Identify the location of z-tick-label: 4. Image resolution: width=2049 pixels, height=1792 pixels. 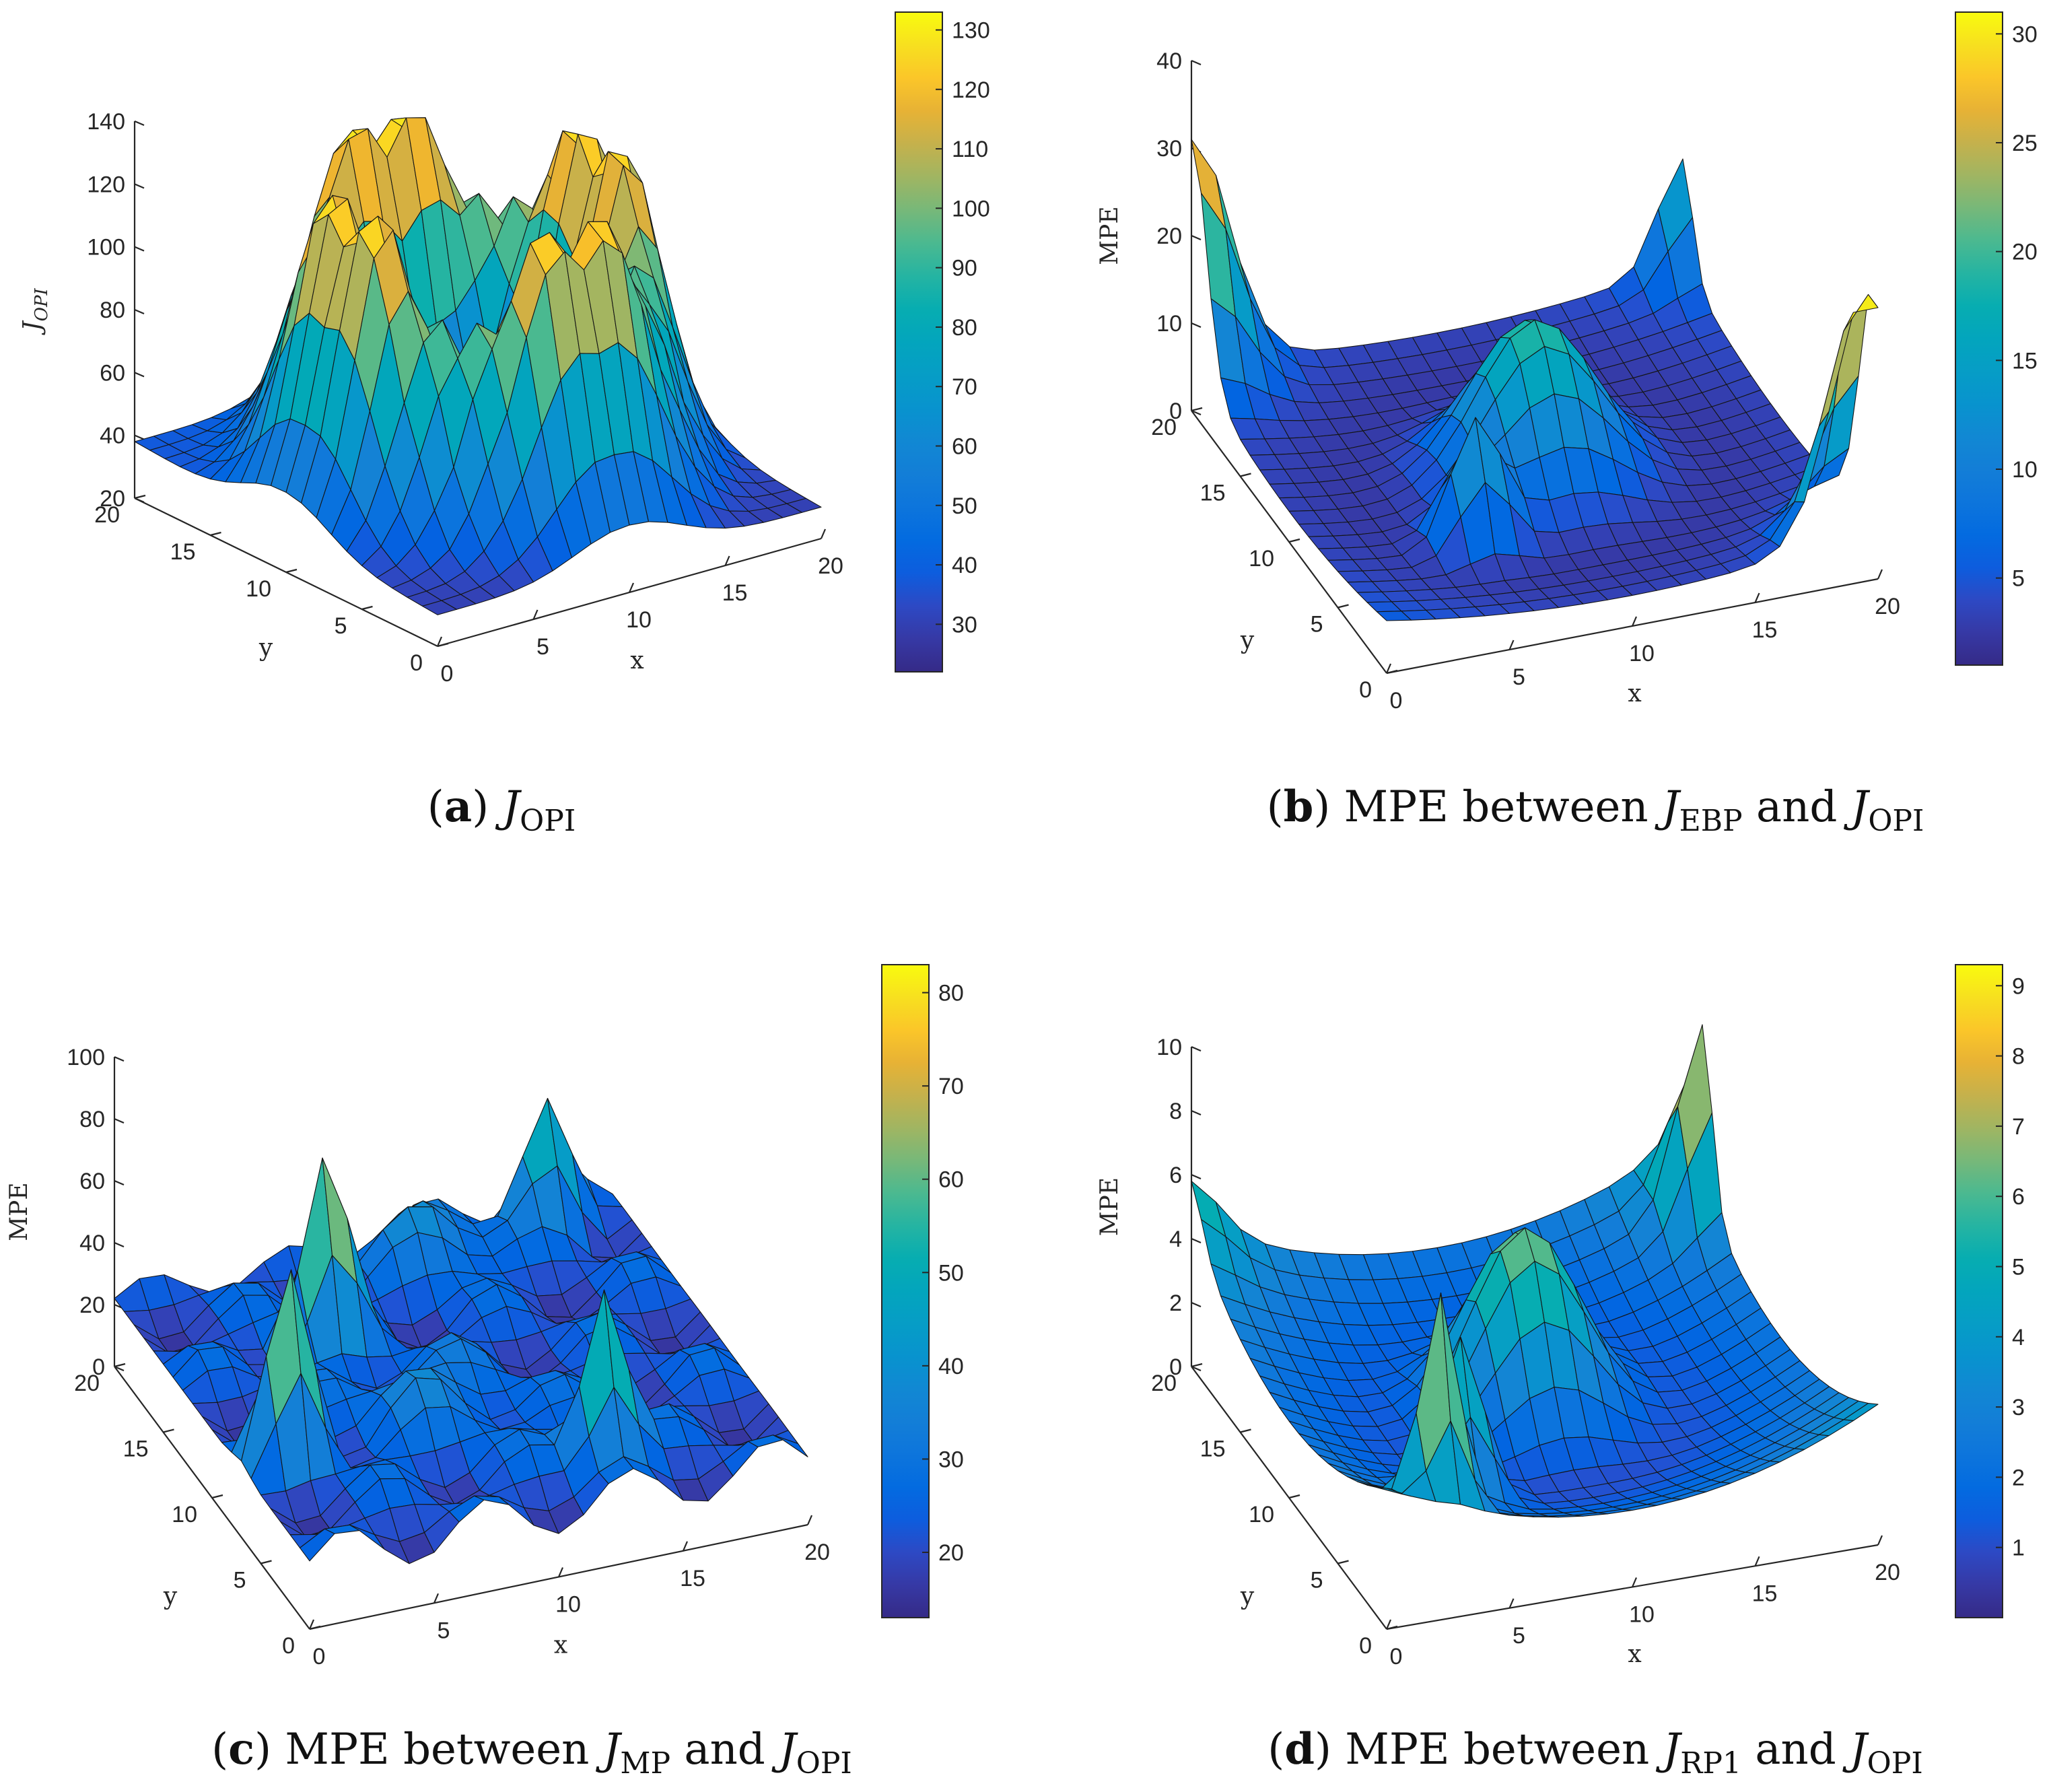
(1175, 1239).